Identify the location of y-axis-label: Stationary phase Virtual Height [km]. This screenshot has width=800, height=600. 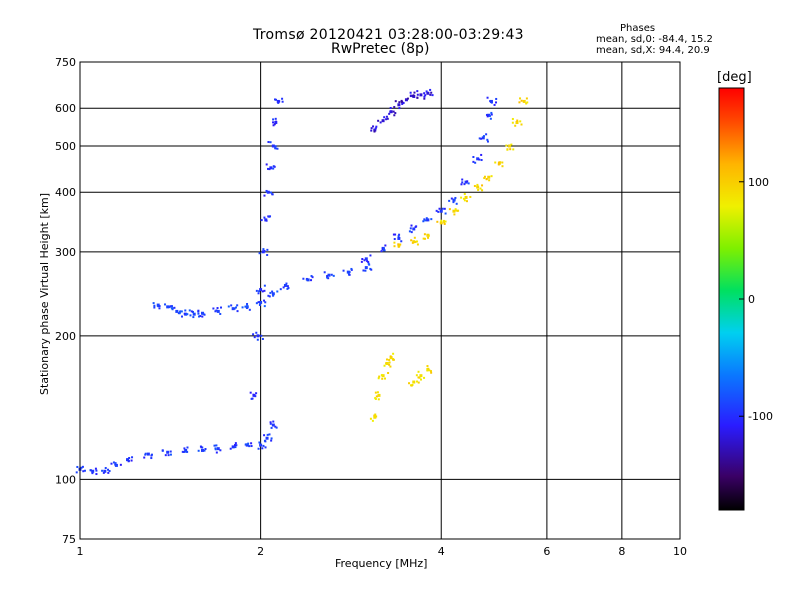
(44, 293).